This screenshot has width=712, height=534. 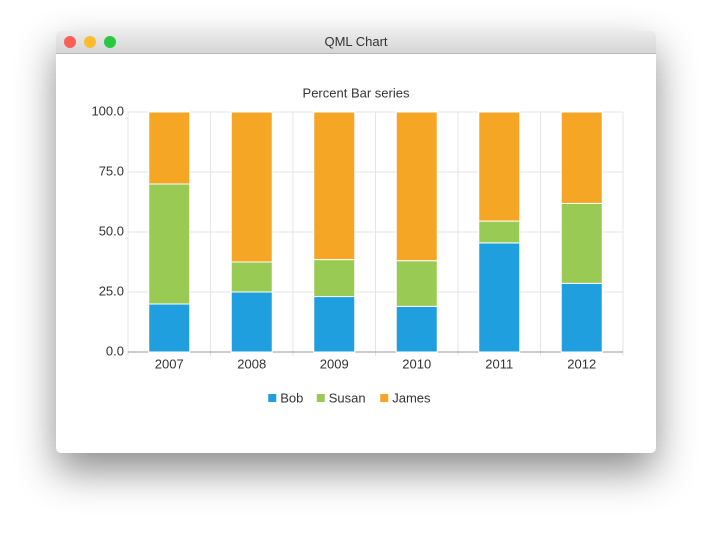 What do you see at coordinates (334, 363) in the screenshot?
I see `x-tick-label: 2009` at bounding box center [334, 363].